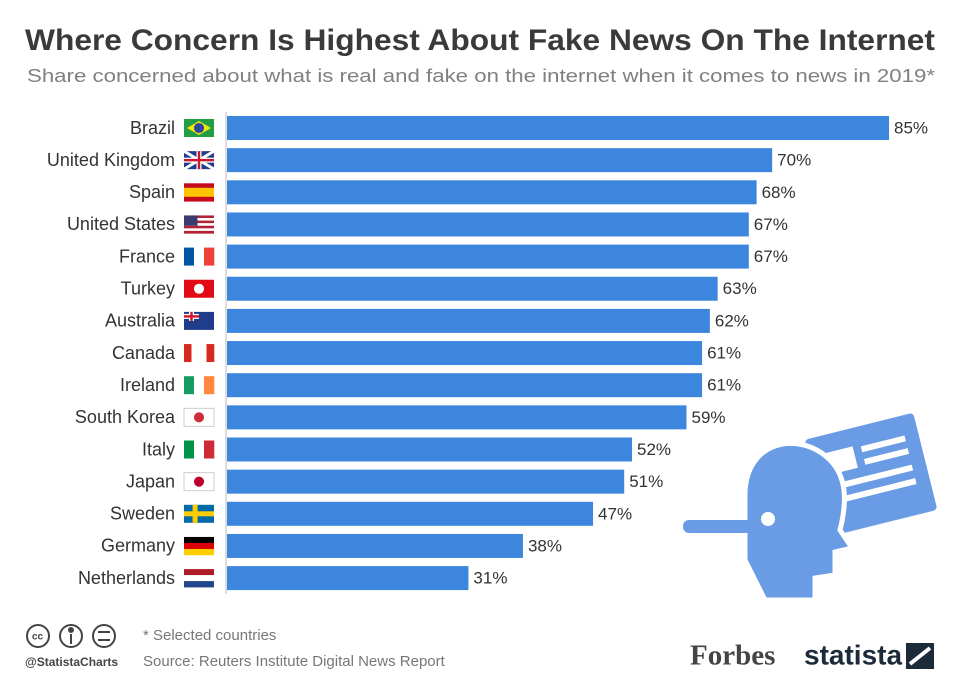 This screenshot has width=960, height=684. What do you see at coordinates (768, 519) in the screenshot?
I see `eye` at bounding box center [768, 519].